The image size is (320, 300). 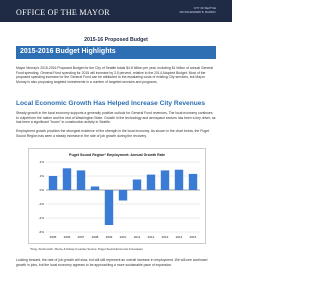 I want to click on y-tick-label: 0%, so click(x=42, y=190).